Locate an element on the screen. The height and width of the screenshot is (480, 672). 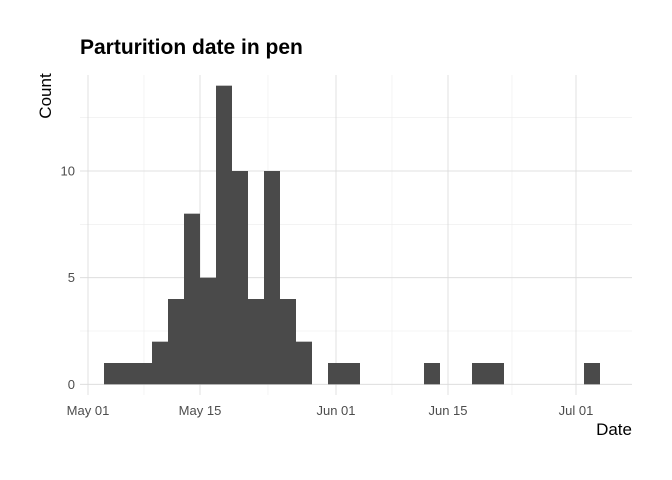
x-tick-label: Jun 01 is located at coordinates (335, 410).